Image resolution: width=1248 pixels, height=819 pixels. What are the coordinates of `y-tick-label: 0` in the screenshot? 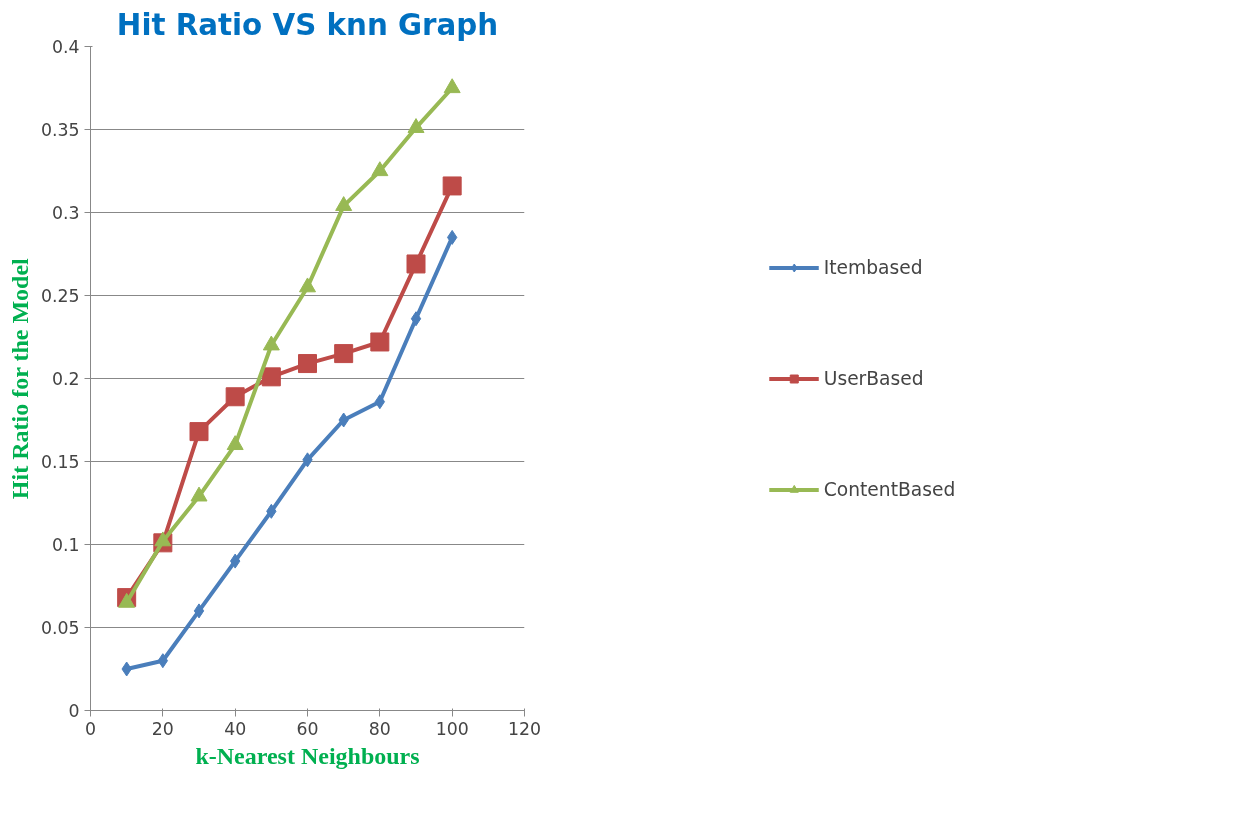 It's located at (74, 711).